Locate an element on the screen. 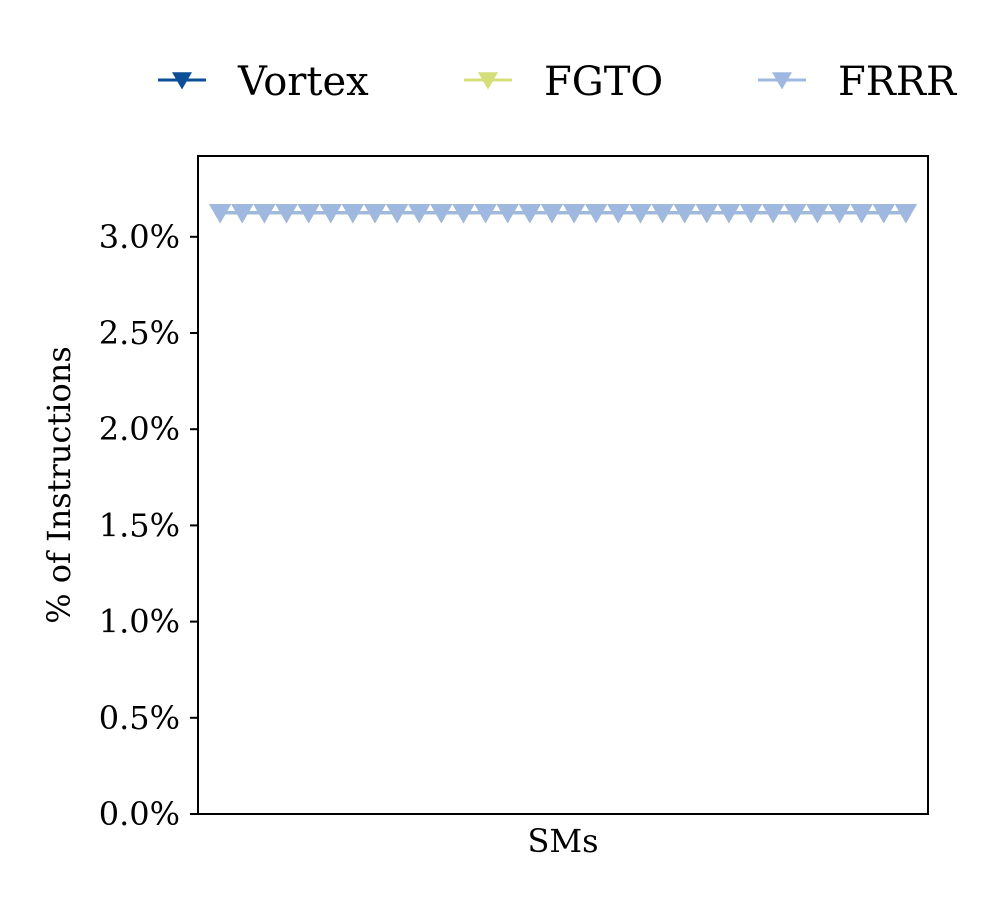  legend-label: FRRR is located at coordinates (898, 82).